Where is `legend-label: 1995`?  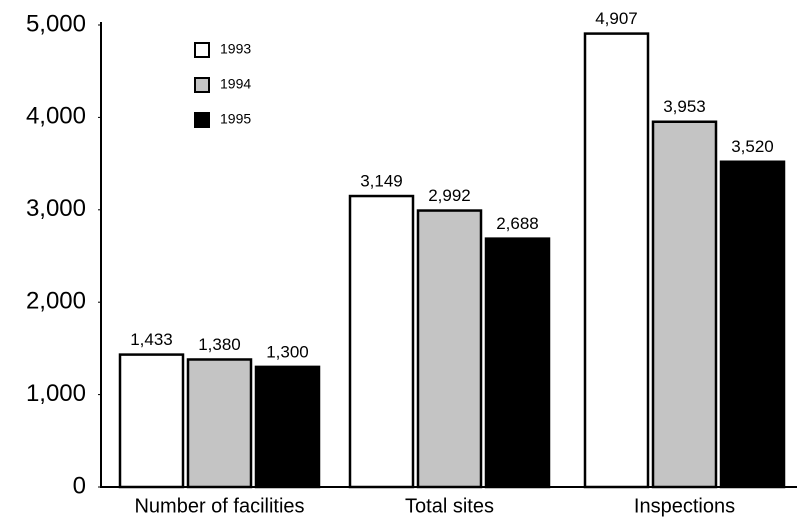 legend-label: 1995 is located at coordinates (235, 119).